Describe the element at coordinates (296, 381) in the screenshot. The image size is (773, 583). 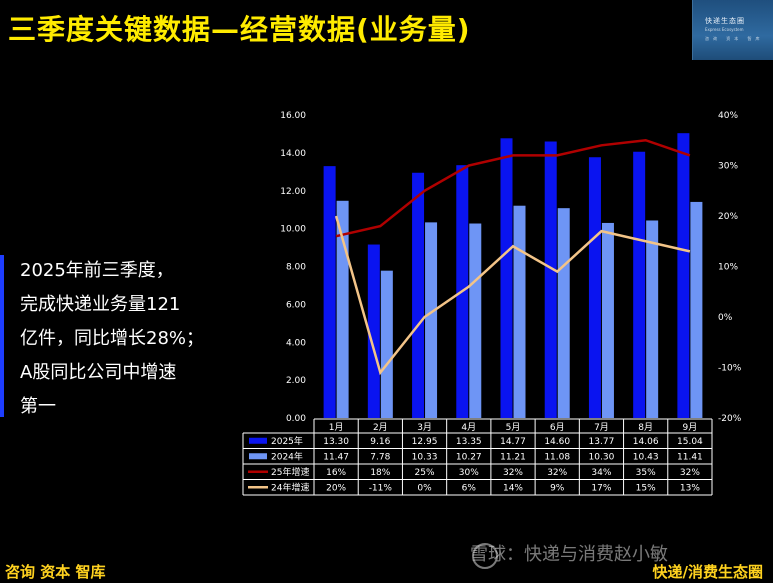
I see `y-left-tick-label: 2.00` at that location.